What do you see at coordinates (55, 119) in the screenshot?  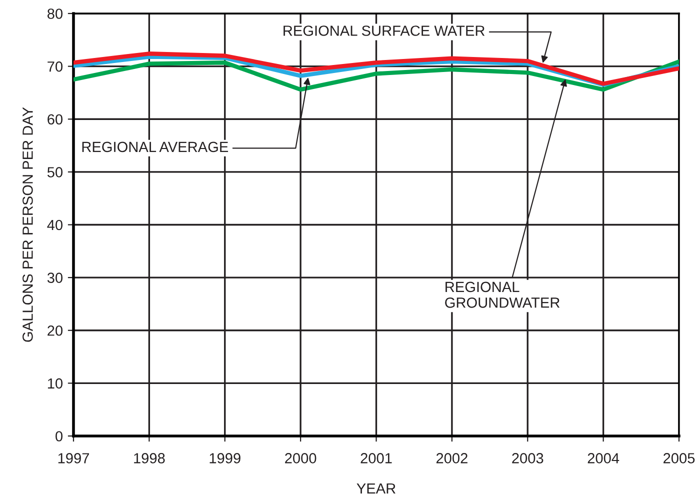 I see `y-tick-label: 60` at bounding box center [55, 119].